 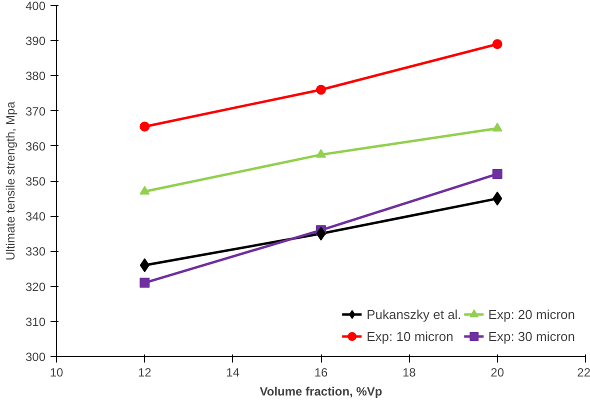 I want to click on y-tick-label: 360, so click(x=35, y=146).